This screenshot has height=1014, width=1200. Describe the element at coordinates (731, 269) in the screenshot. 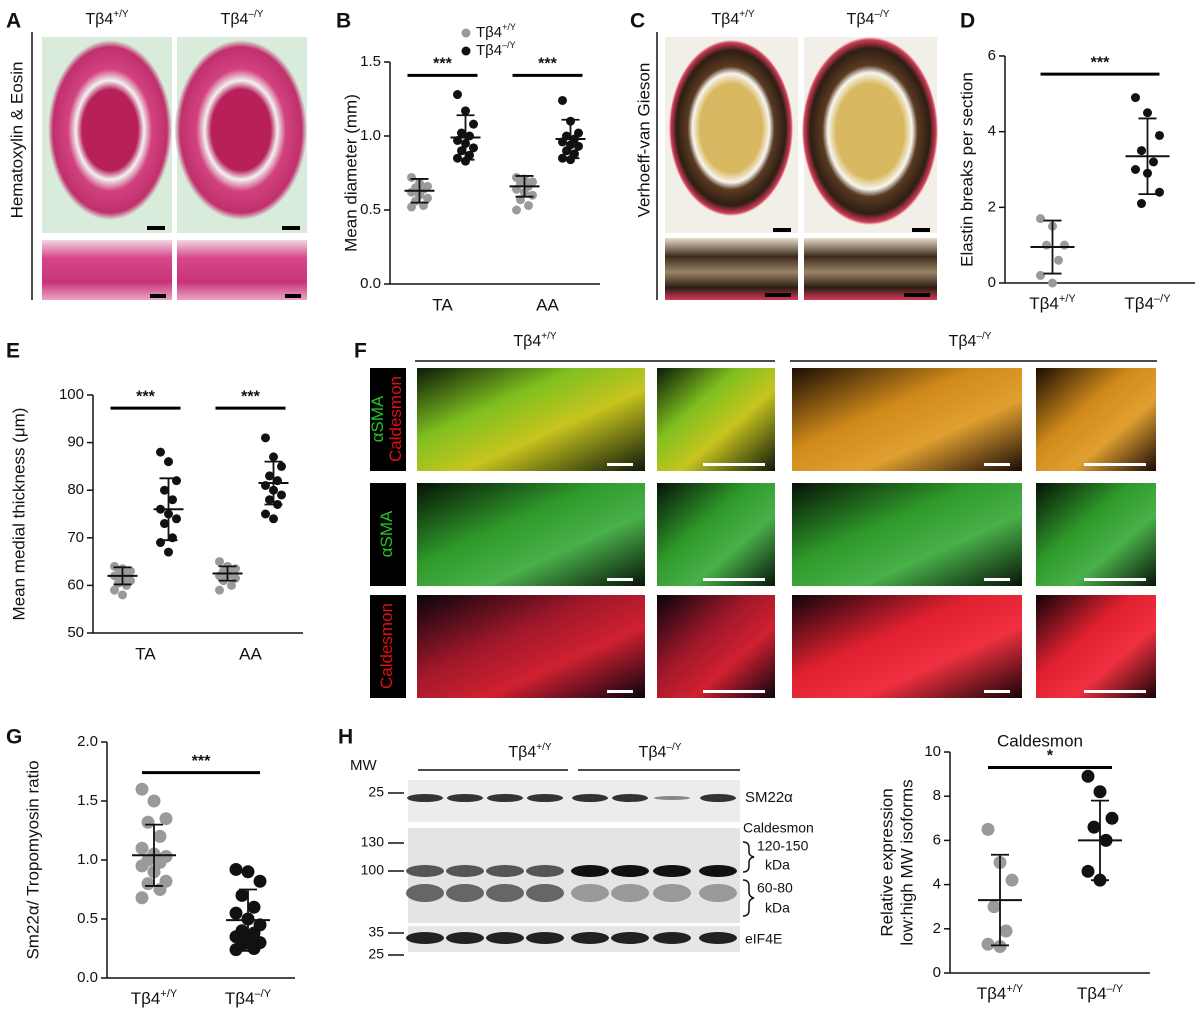

I see `vvg-zoom` at that location.